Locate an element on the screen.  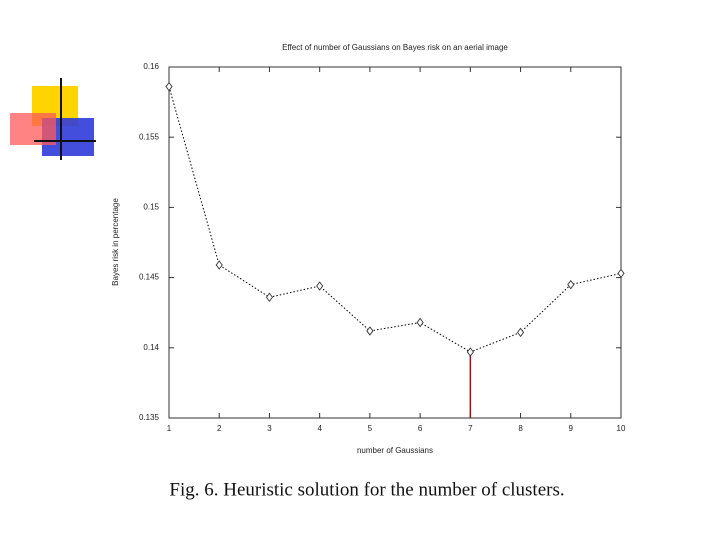
y-tick-label: 0.14 is located at coordinates (151, 347).